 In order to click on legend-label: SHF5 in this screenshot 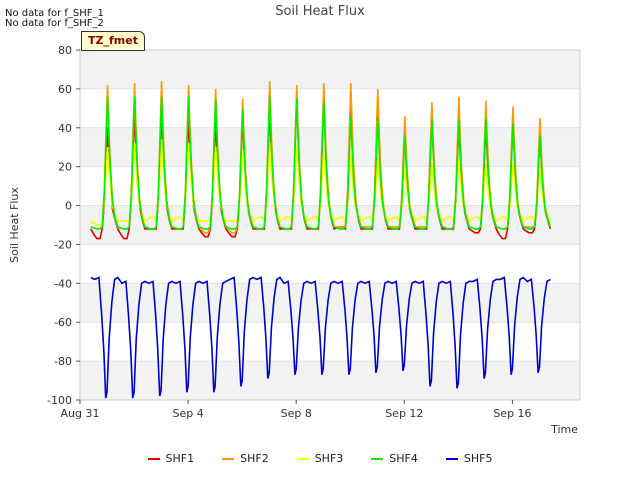, I will do `click(478, 458)`.